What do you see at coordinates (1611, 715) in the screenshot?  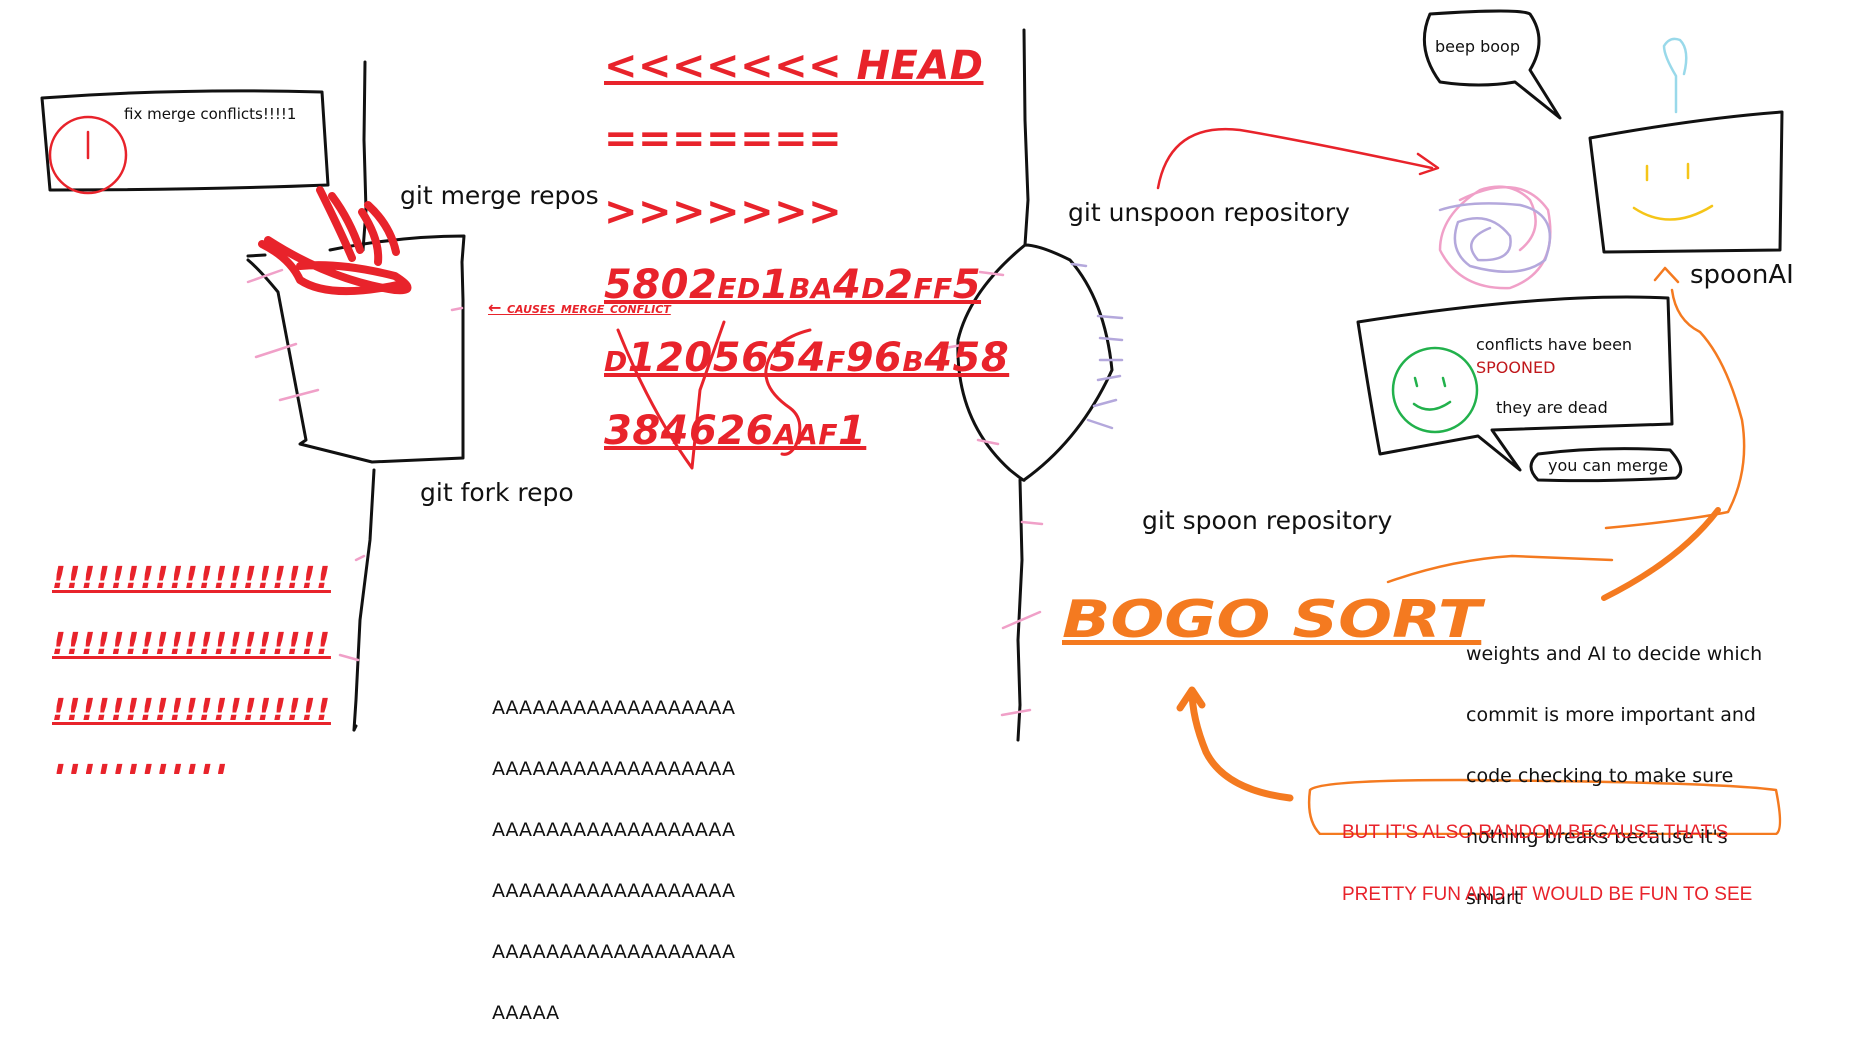 I see `weights-line: commit is more important and` at bounding box center [1611, 715].